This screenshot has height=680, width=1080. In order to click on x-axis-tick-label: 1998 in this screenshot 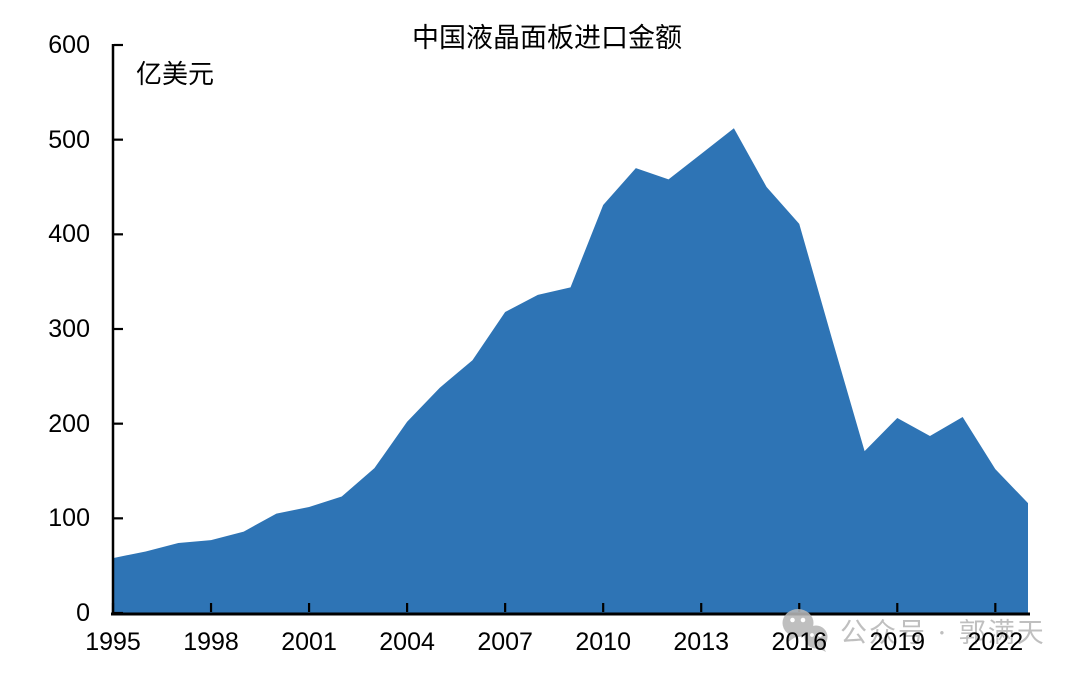, I will do `click(211, 642)`.